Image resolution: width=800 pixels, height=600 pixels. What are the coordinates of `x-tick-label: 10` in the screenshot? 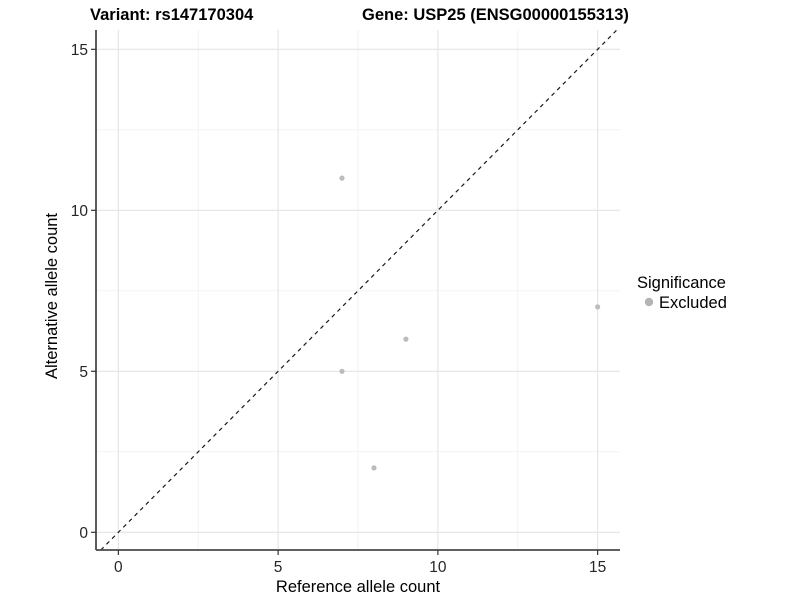 It's located at (438, 567).